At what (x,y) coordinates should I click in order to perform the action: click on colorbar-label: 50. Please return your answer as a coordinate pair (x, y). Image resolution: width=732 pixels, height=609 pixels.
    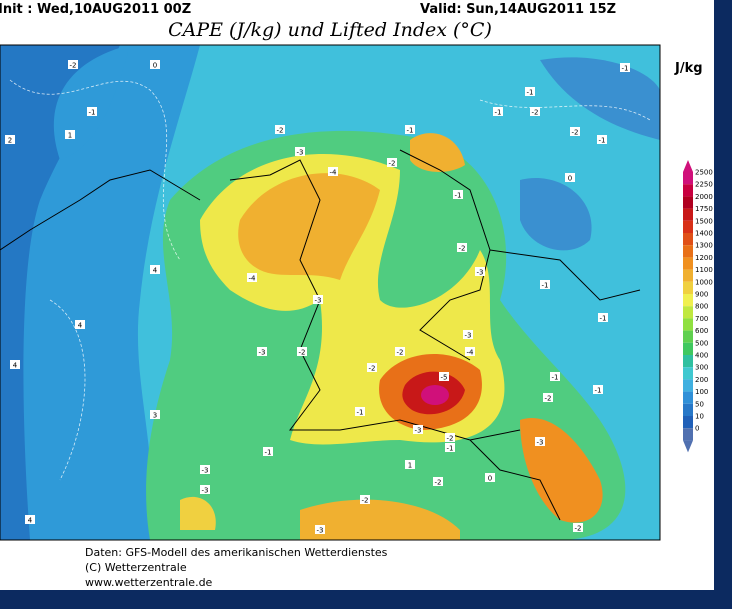
    Looking at the image, I should click on (699, 404).